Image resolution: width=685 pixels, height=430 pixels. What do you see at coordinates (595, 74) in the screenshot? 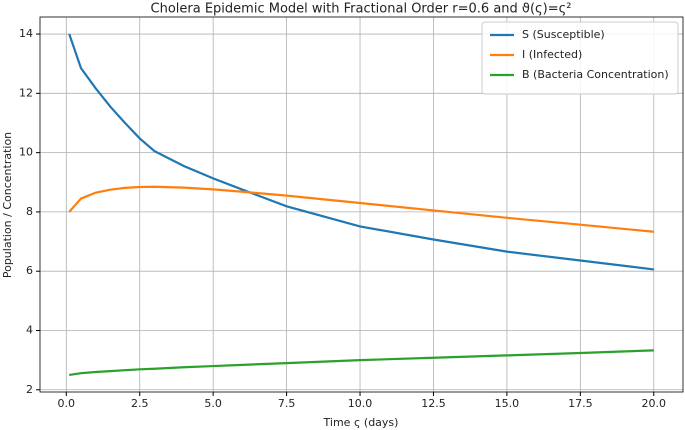
I see `legend-label: B (Bacteria Concentration)` at bounding box center [595, 74].